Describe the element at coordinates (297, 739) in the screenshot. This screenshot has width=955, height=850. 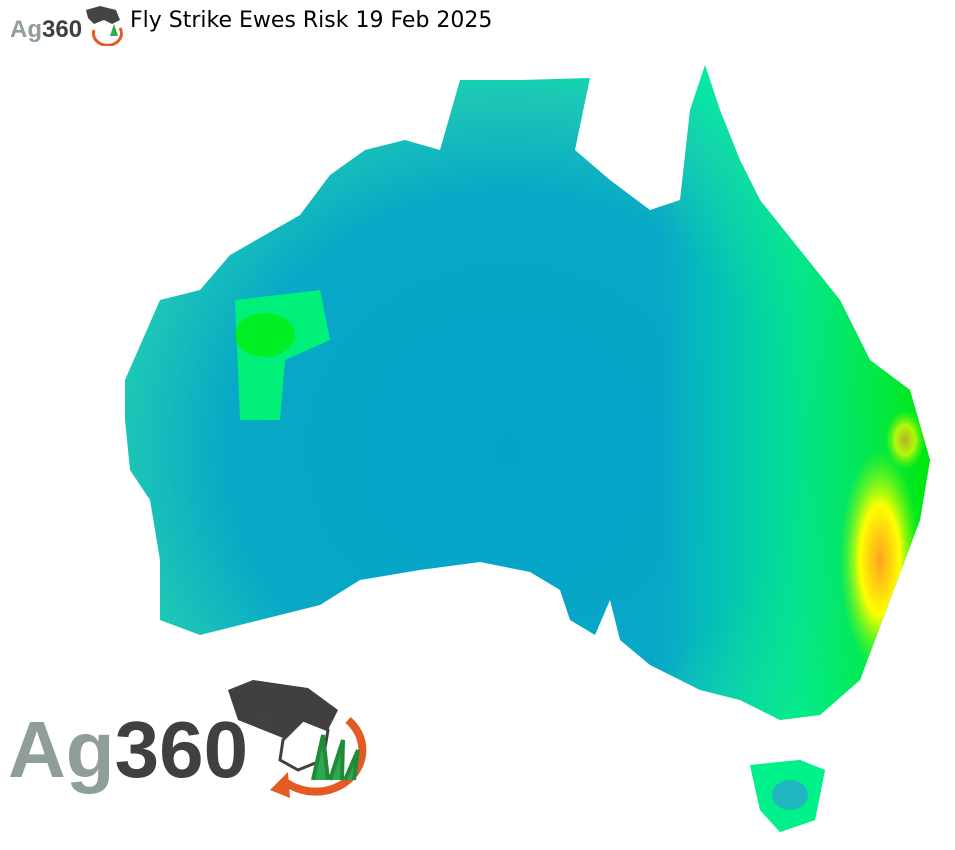
I see `cow-sheep-icon` at that location.